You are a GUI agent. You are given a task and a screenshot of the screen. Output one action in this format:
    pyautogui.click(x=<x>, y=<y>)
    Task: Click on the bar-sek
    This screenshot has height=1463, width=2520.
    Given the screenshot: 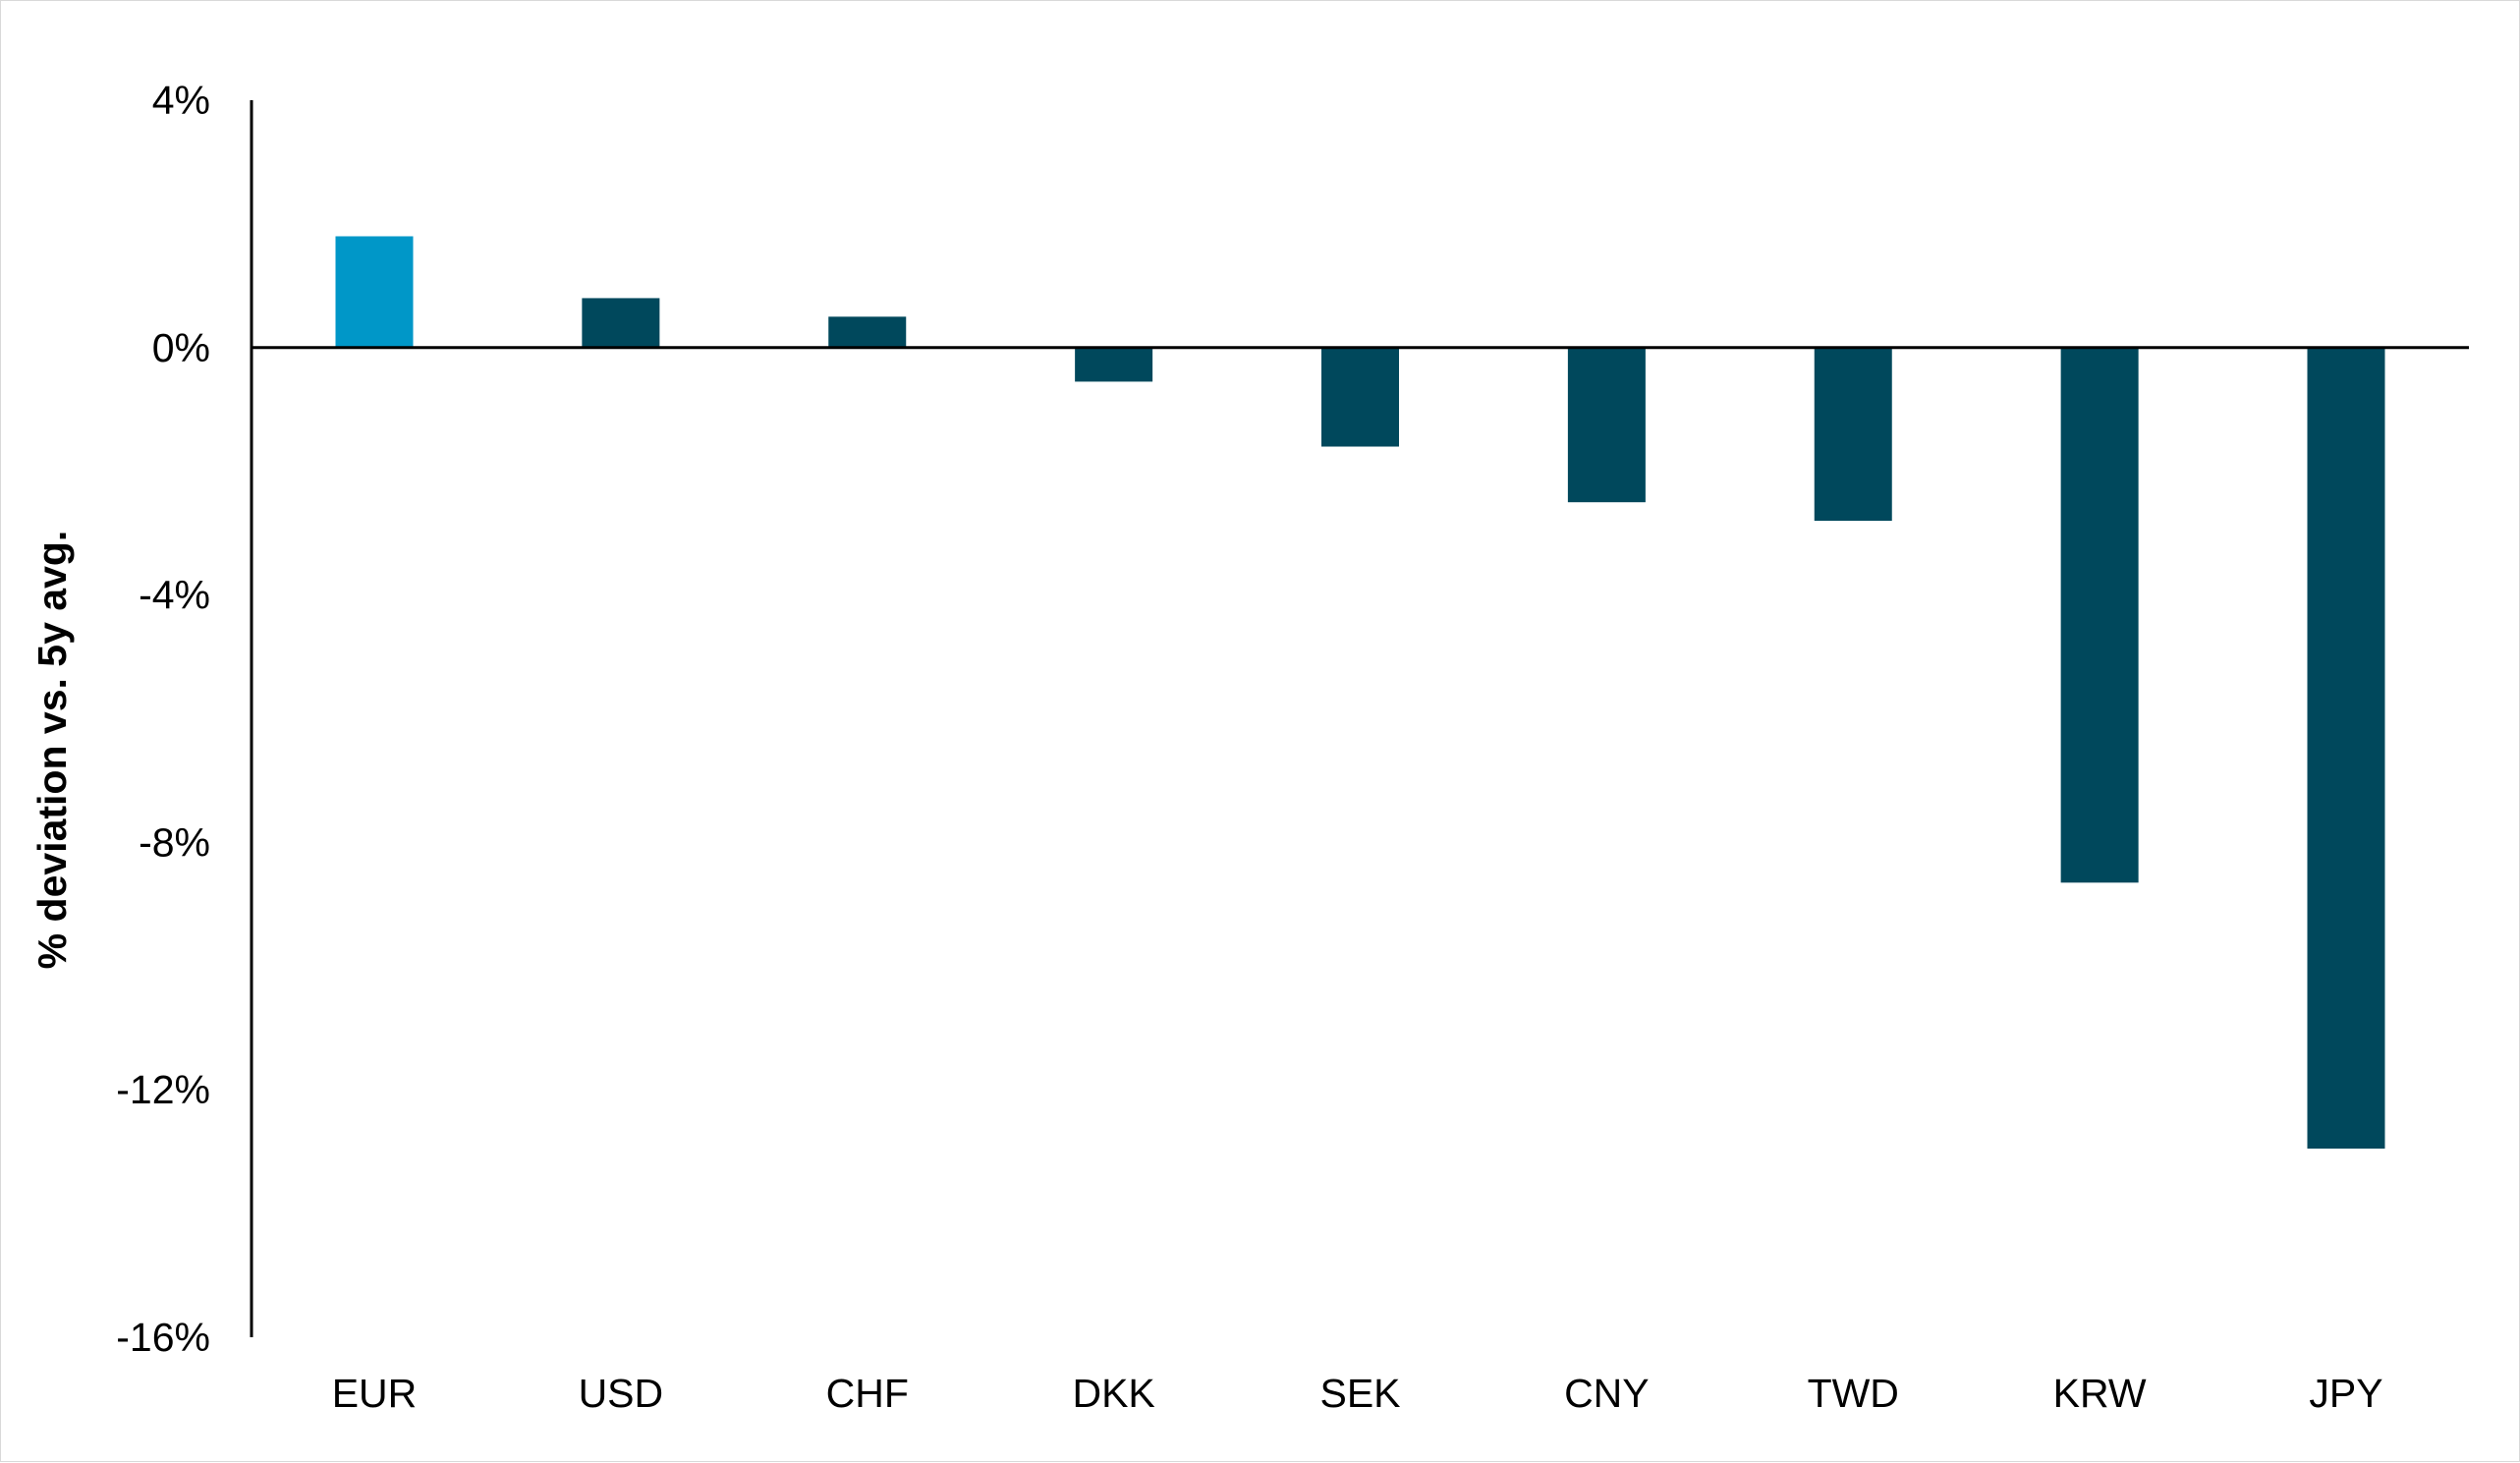 What is the action you would take?
    pyautogui.click(x=1360, y=397)
    